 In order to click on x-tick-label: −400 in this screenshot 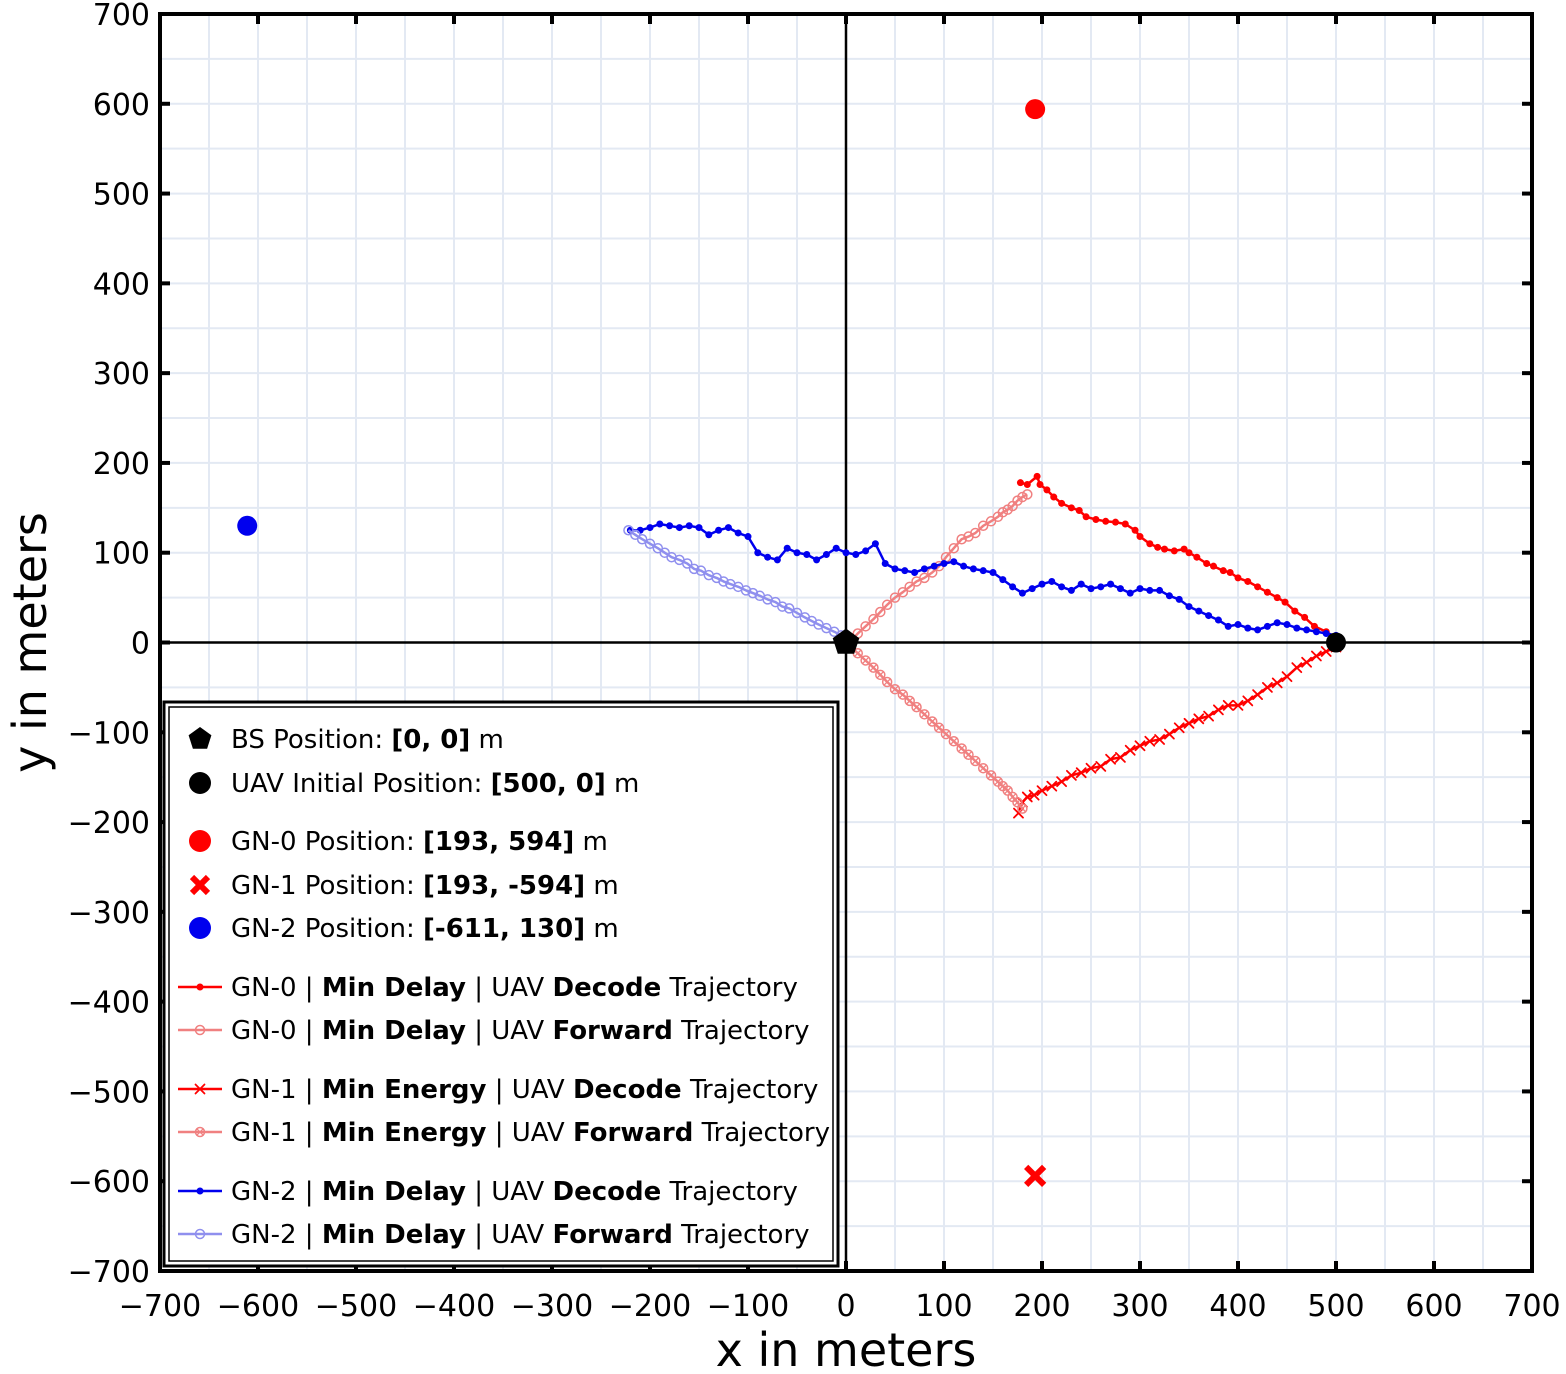, I will do `click(454, 1306)`.